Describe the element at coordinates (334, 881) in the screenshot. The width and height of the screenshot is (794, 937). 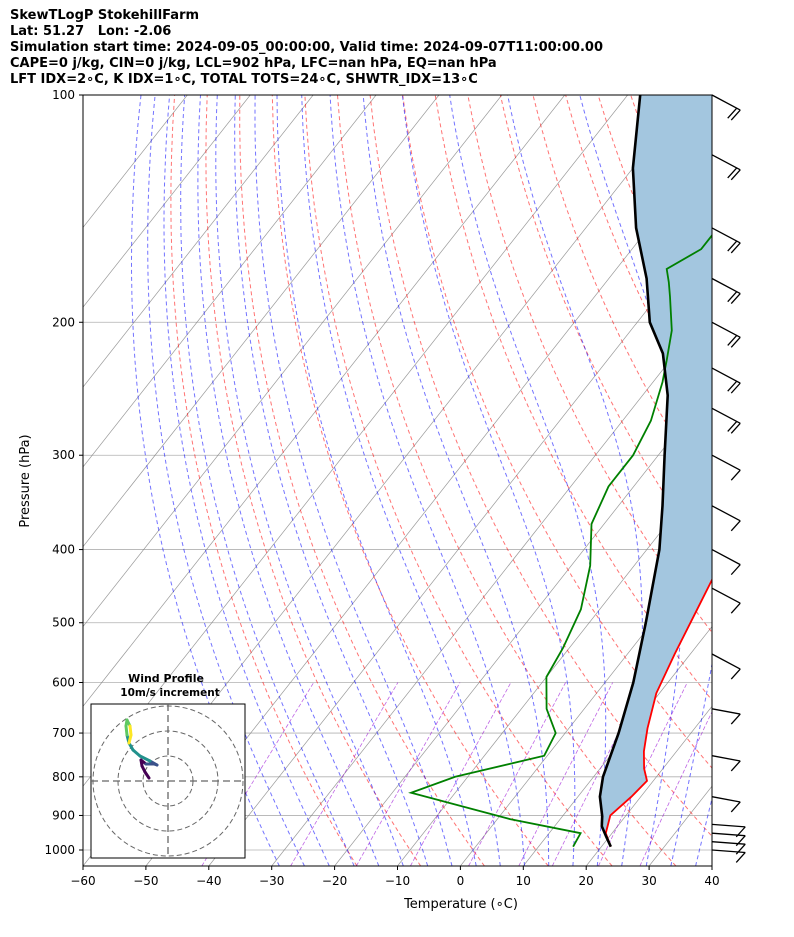
I see `x-tick-label: −20` at that location.